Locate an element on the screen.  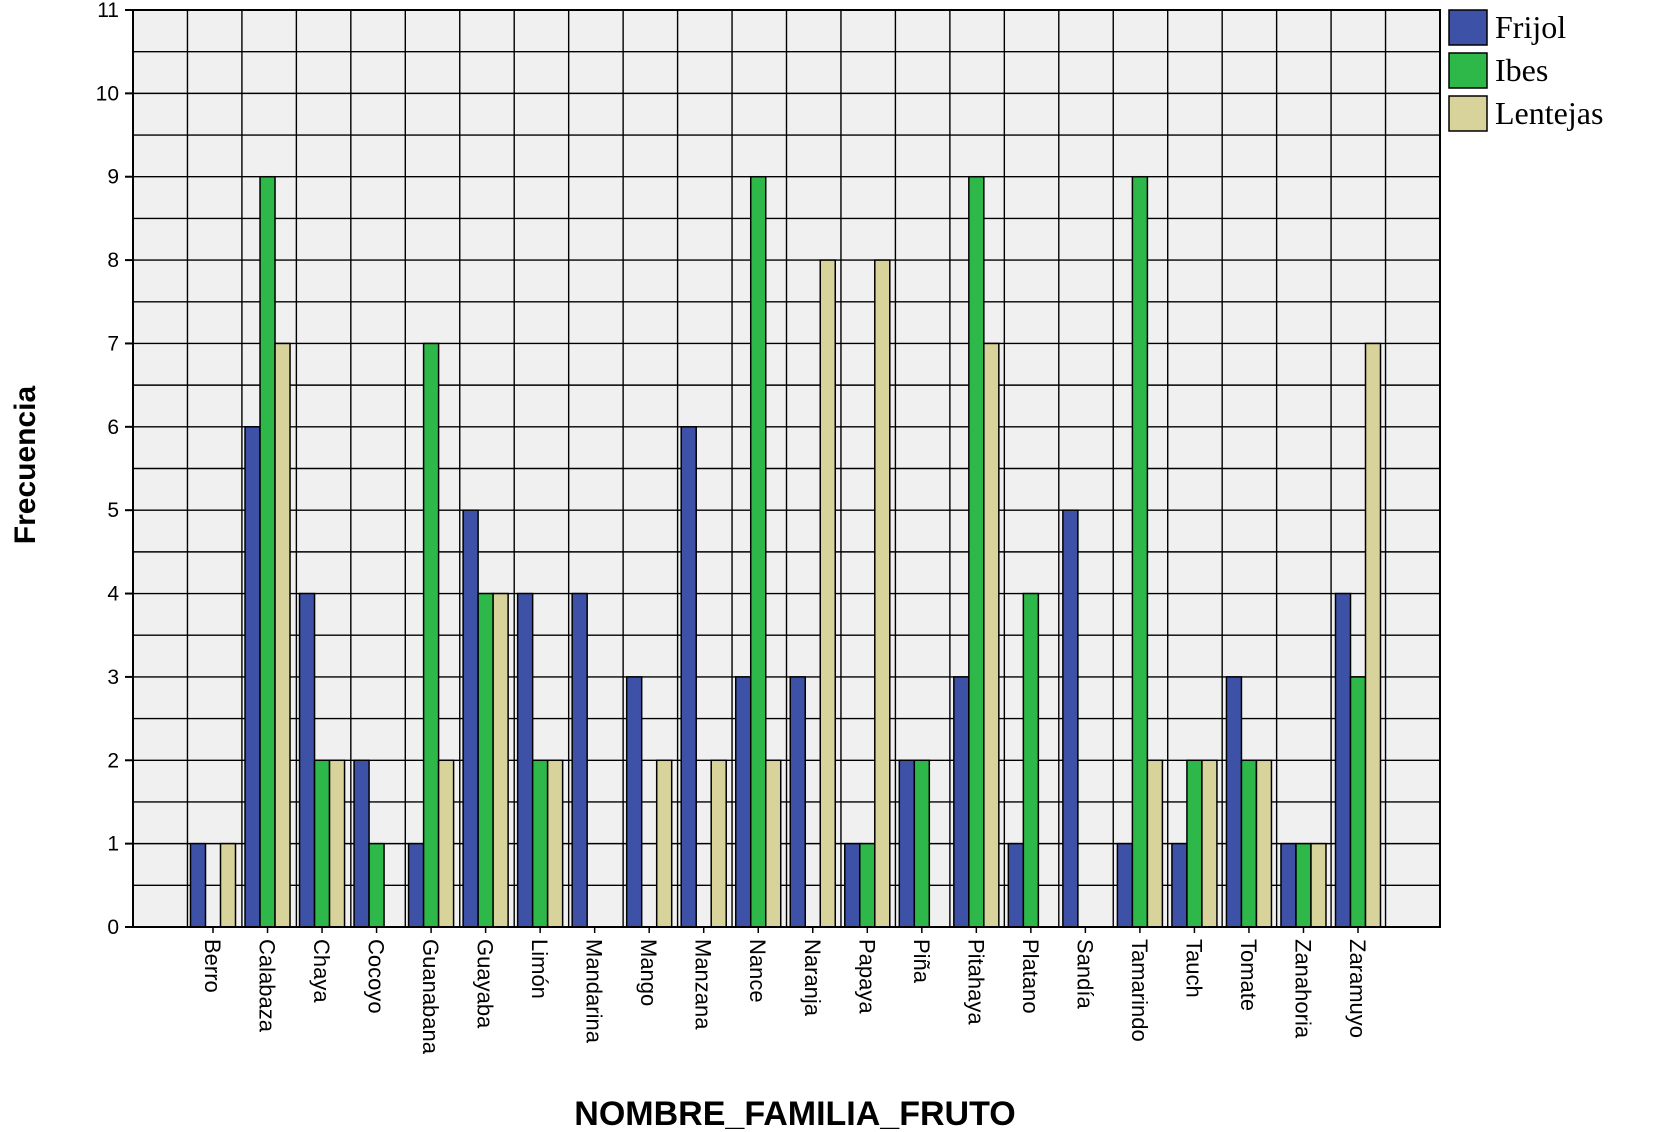
x-tick-label: Tamarindo is located at coordinates (1139, 990).